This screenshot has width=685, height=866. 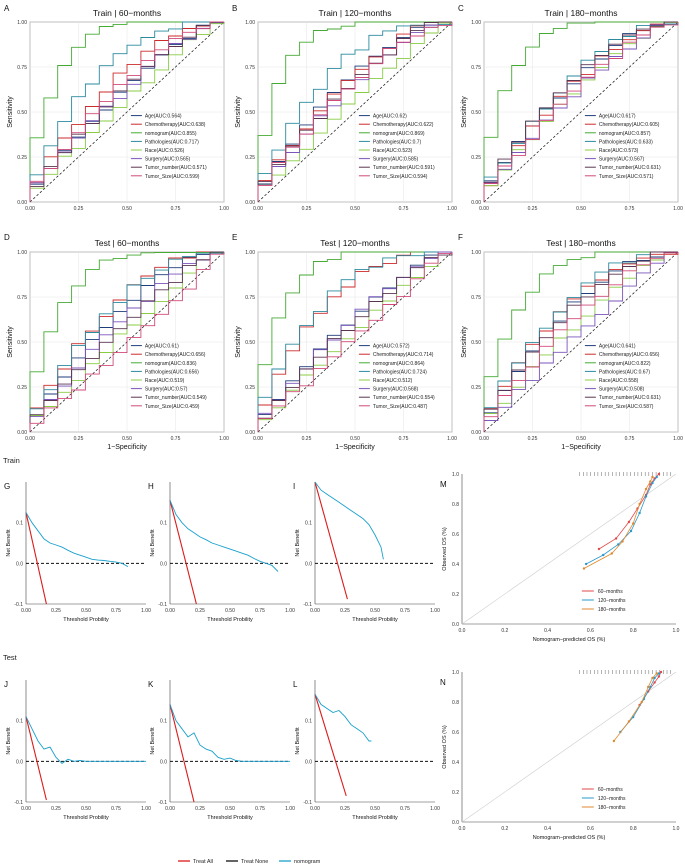 I want to click on panel-title: Test | 180−months, so click(x=581, y=243).